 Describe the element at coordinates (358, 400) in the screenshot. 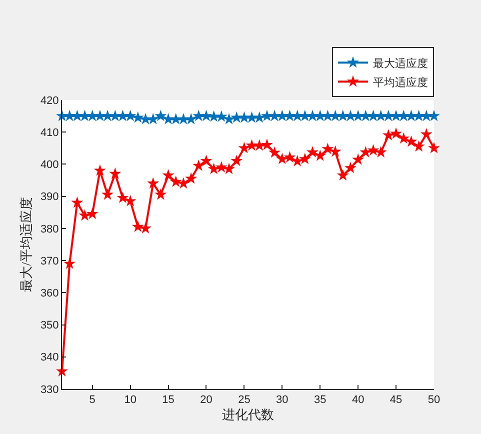

I see `x-tick-label: 40` at that location.